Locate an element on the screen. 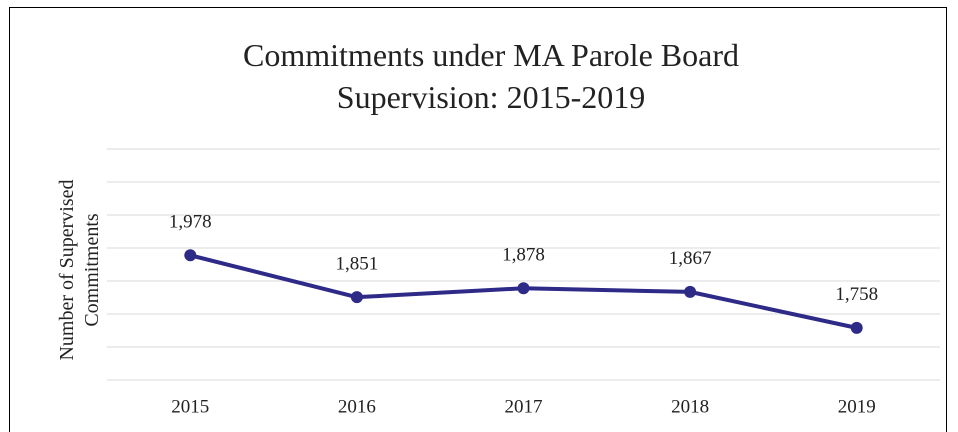  x-tick-label: 2017 is located at coordinates (524, 406).